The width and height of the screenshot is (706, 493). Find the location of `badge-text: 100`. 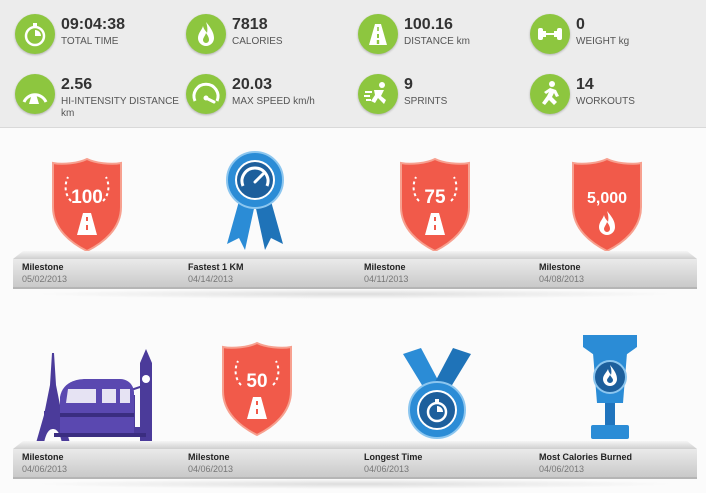

badge-text: 100 is located at coordinates (87, 197).